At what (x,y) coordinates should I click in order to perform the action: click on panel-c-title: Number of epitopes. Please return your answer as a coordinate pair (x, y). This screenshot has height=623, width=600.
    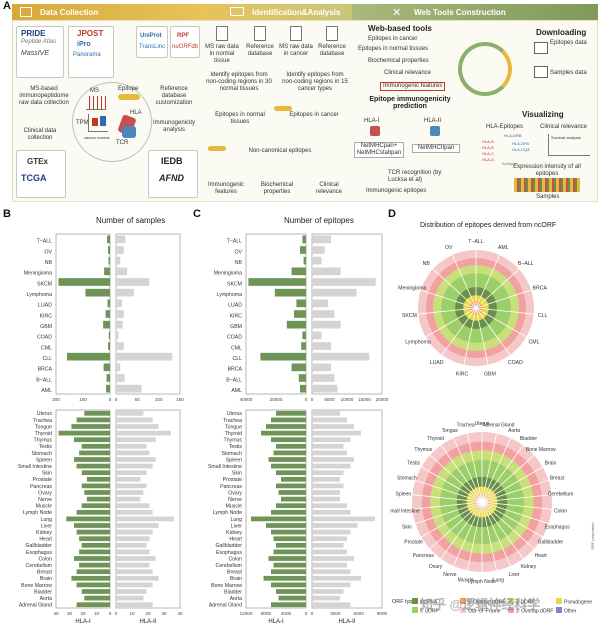
    Looking at the image, I should click on (319, 220).